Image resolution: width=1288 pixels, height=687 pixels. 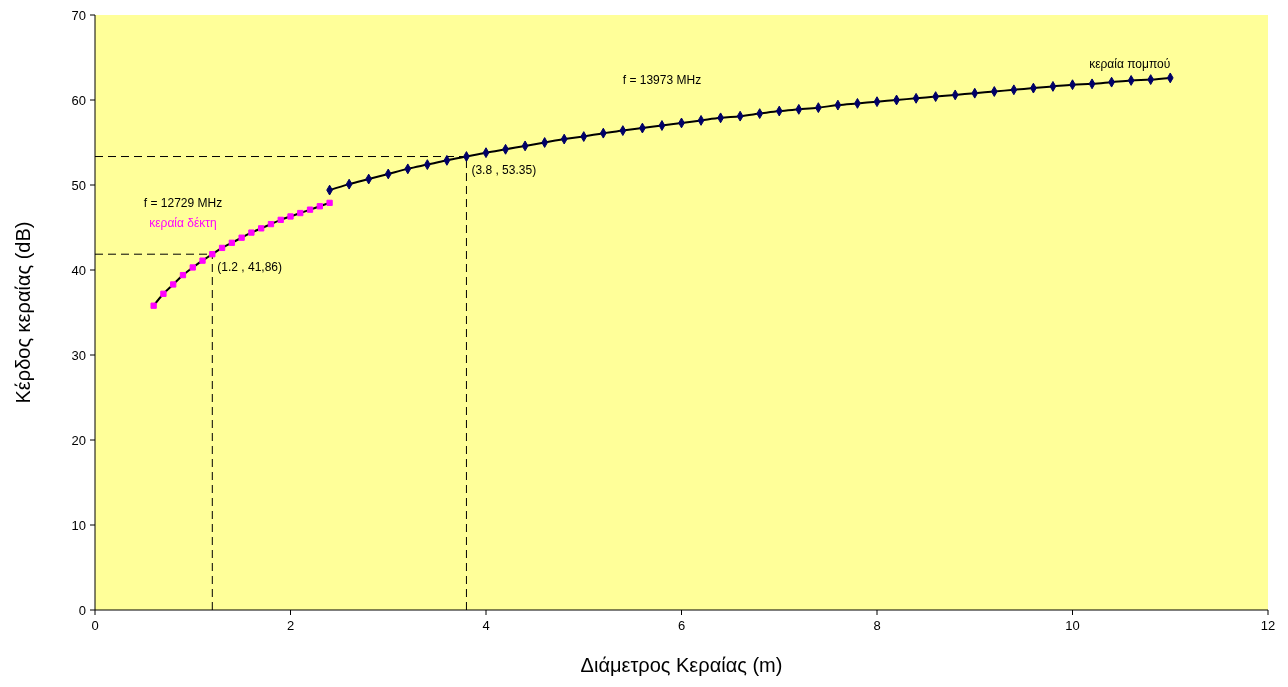 What do you see at coordinates (1072, 625) in the screenshot?
I see `x-tick-label: 10` at bounding box center [1072, 625].